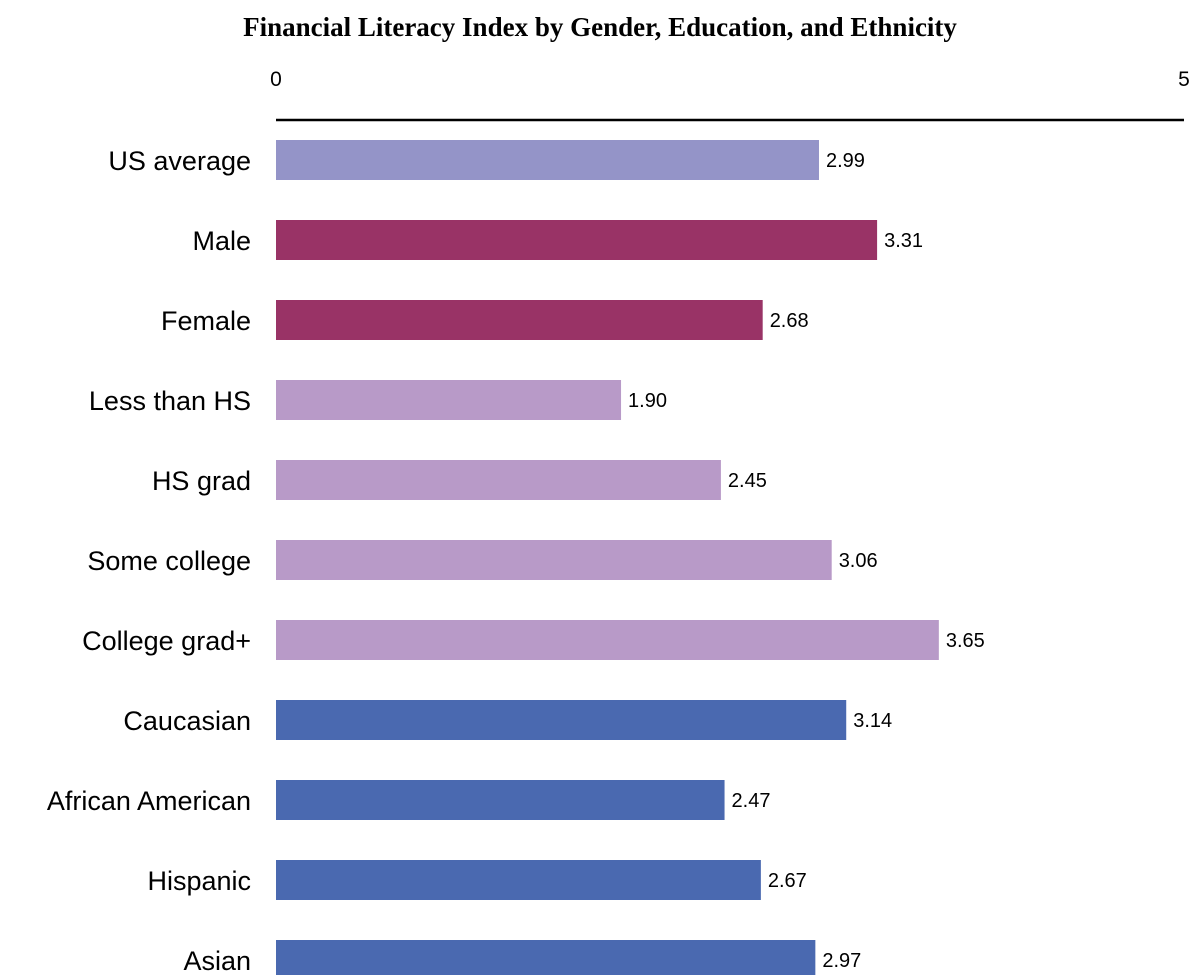 This screenshot has width=1200, height=975. Describe the element at coordinates (149, 801) in the screenshot. I see `category-label: African American` at that location.